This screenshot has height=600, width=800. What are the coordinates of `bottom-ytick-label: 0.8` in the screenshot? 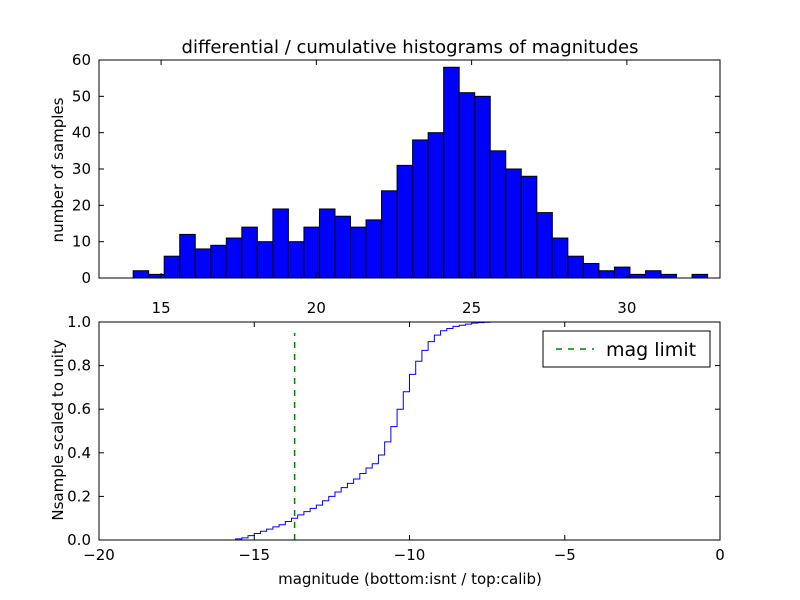 It's located at (79, 366).